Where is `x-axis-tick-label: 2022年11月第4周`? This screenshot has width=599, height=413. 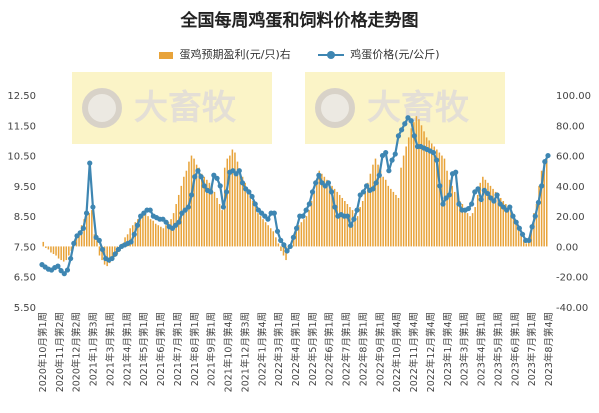
x-axis-tick-label: 2022年11月第4周 is located at coordinates (414, 352).